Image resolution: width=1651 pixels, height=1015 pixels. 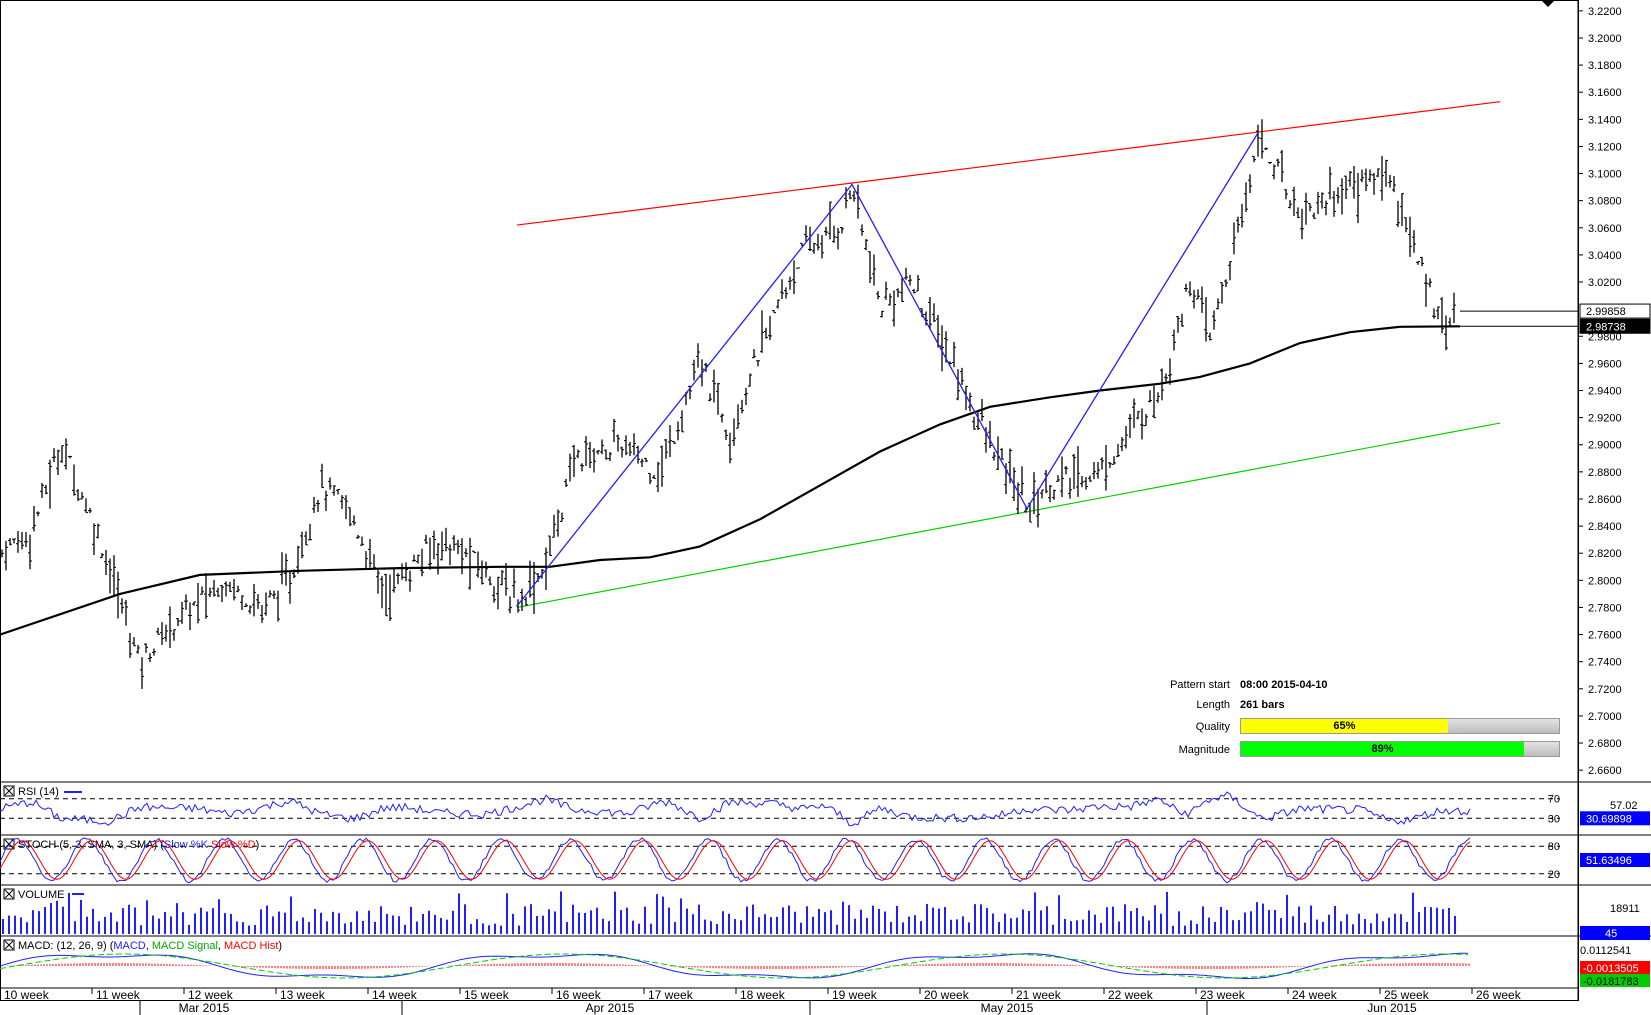 What do you see at coordinates (1200, 685) in the screenshot?
I see `pattern-start-label: Pattern start` at bounding box center [1200, 685].